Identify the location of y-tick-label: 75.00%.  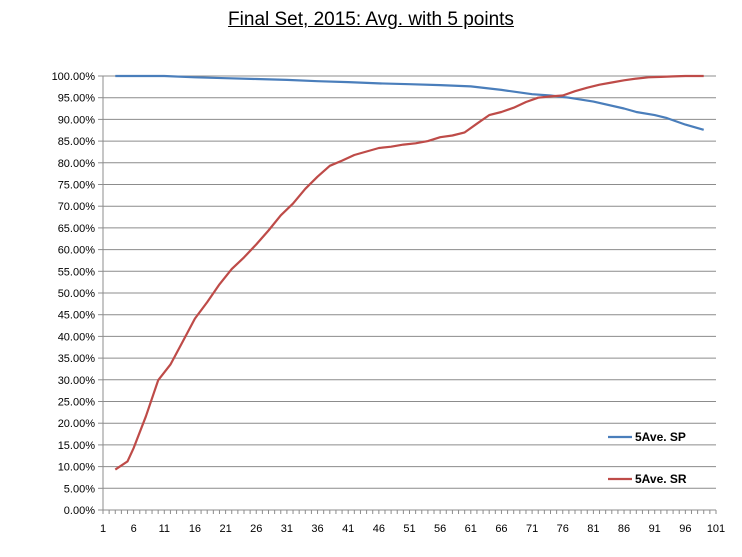
(77, 186).